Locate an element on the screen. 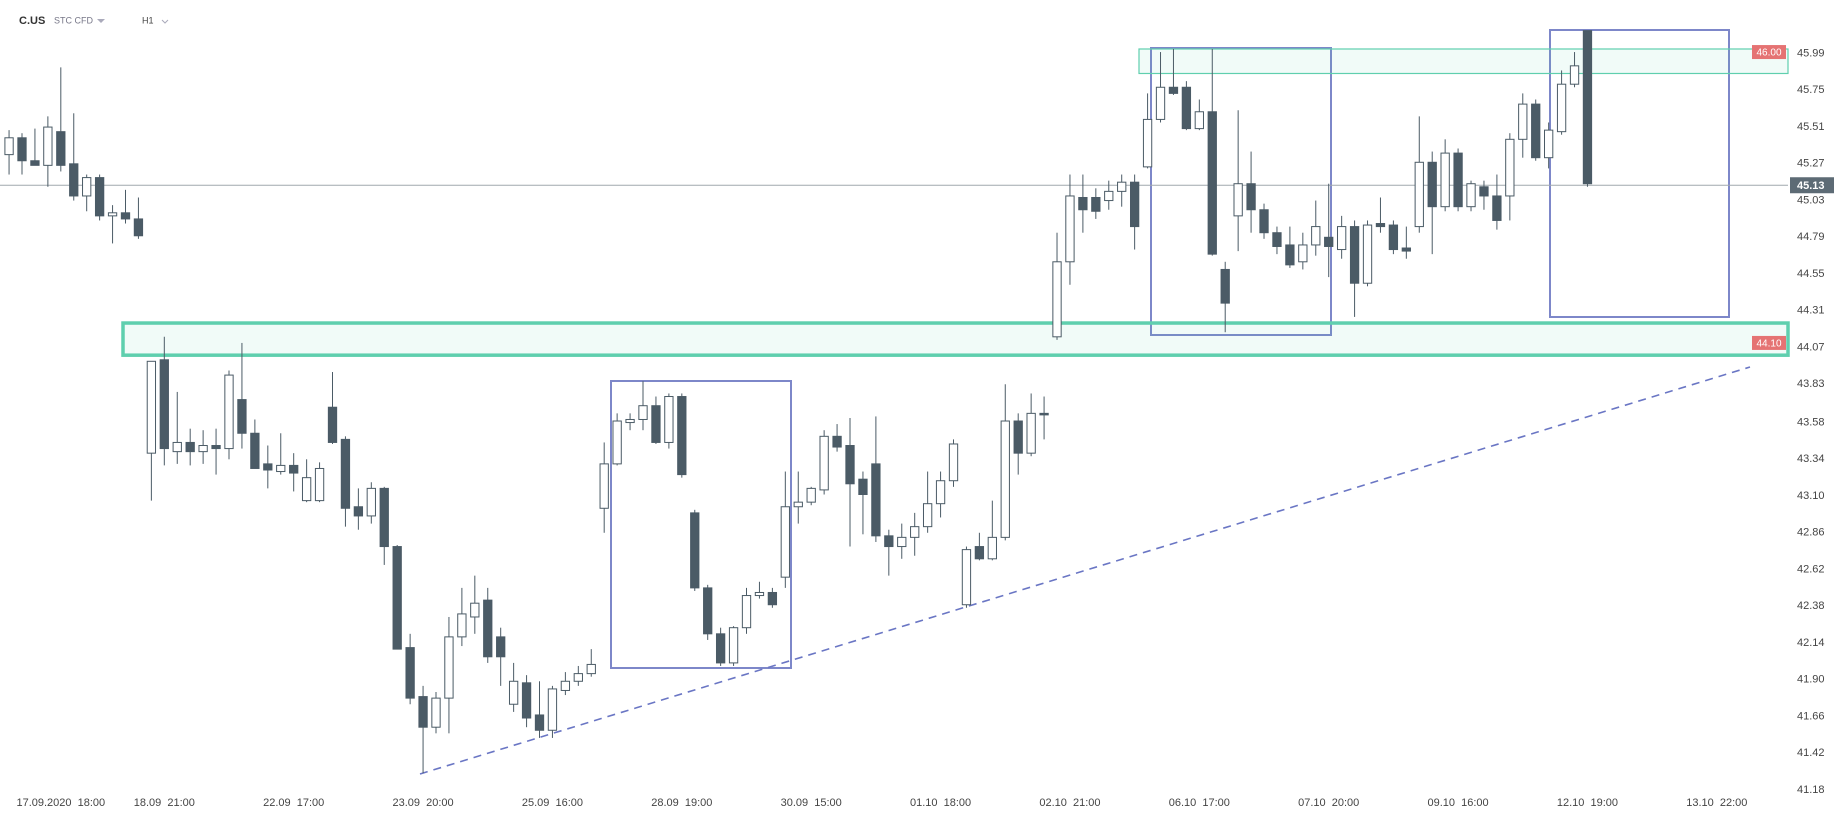  market: STC CFD is located at coordinates (73, 20).